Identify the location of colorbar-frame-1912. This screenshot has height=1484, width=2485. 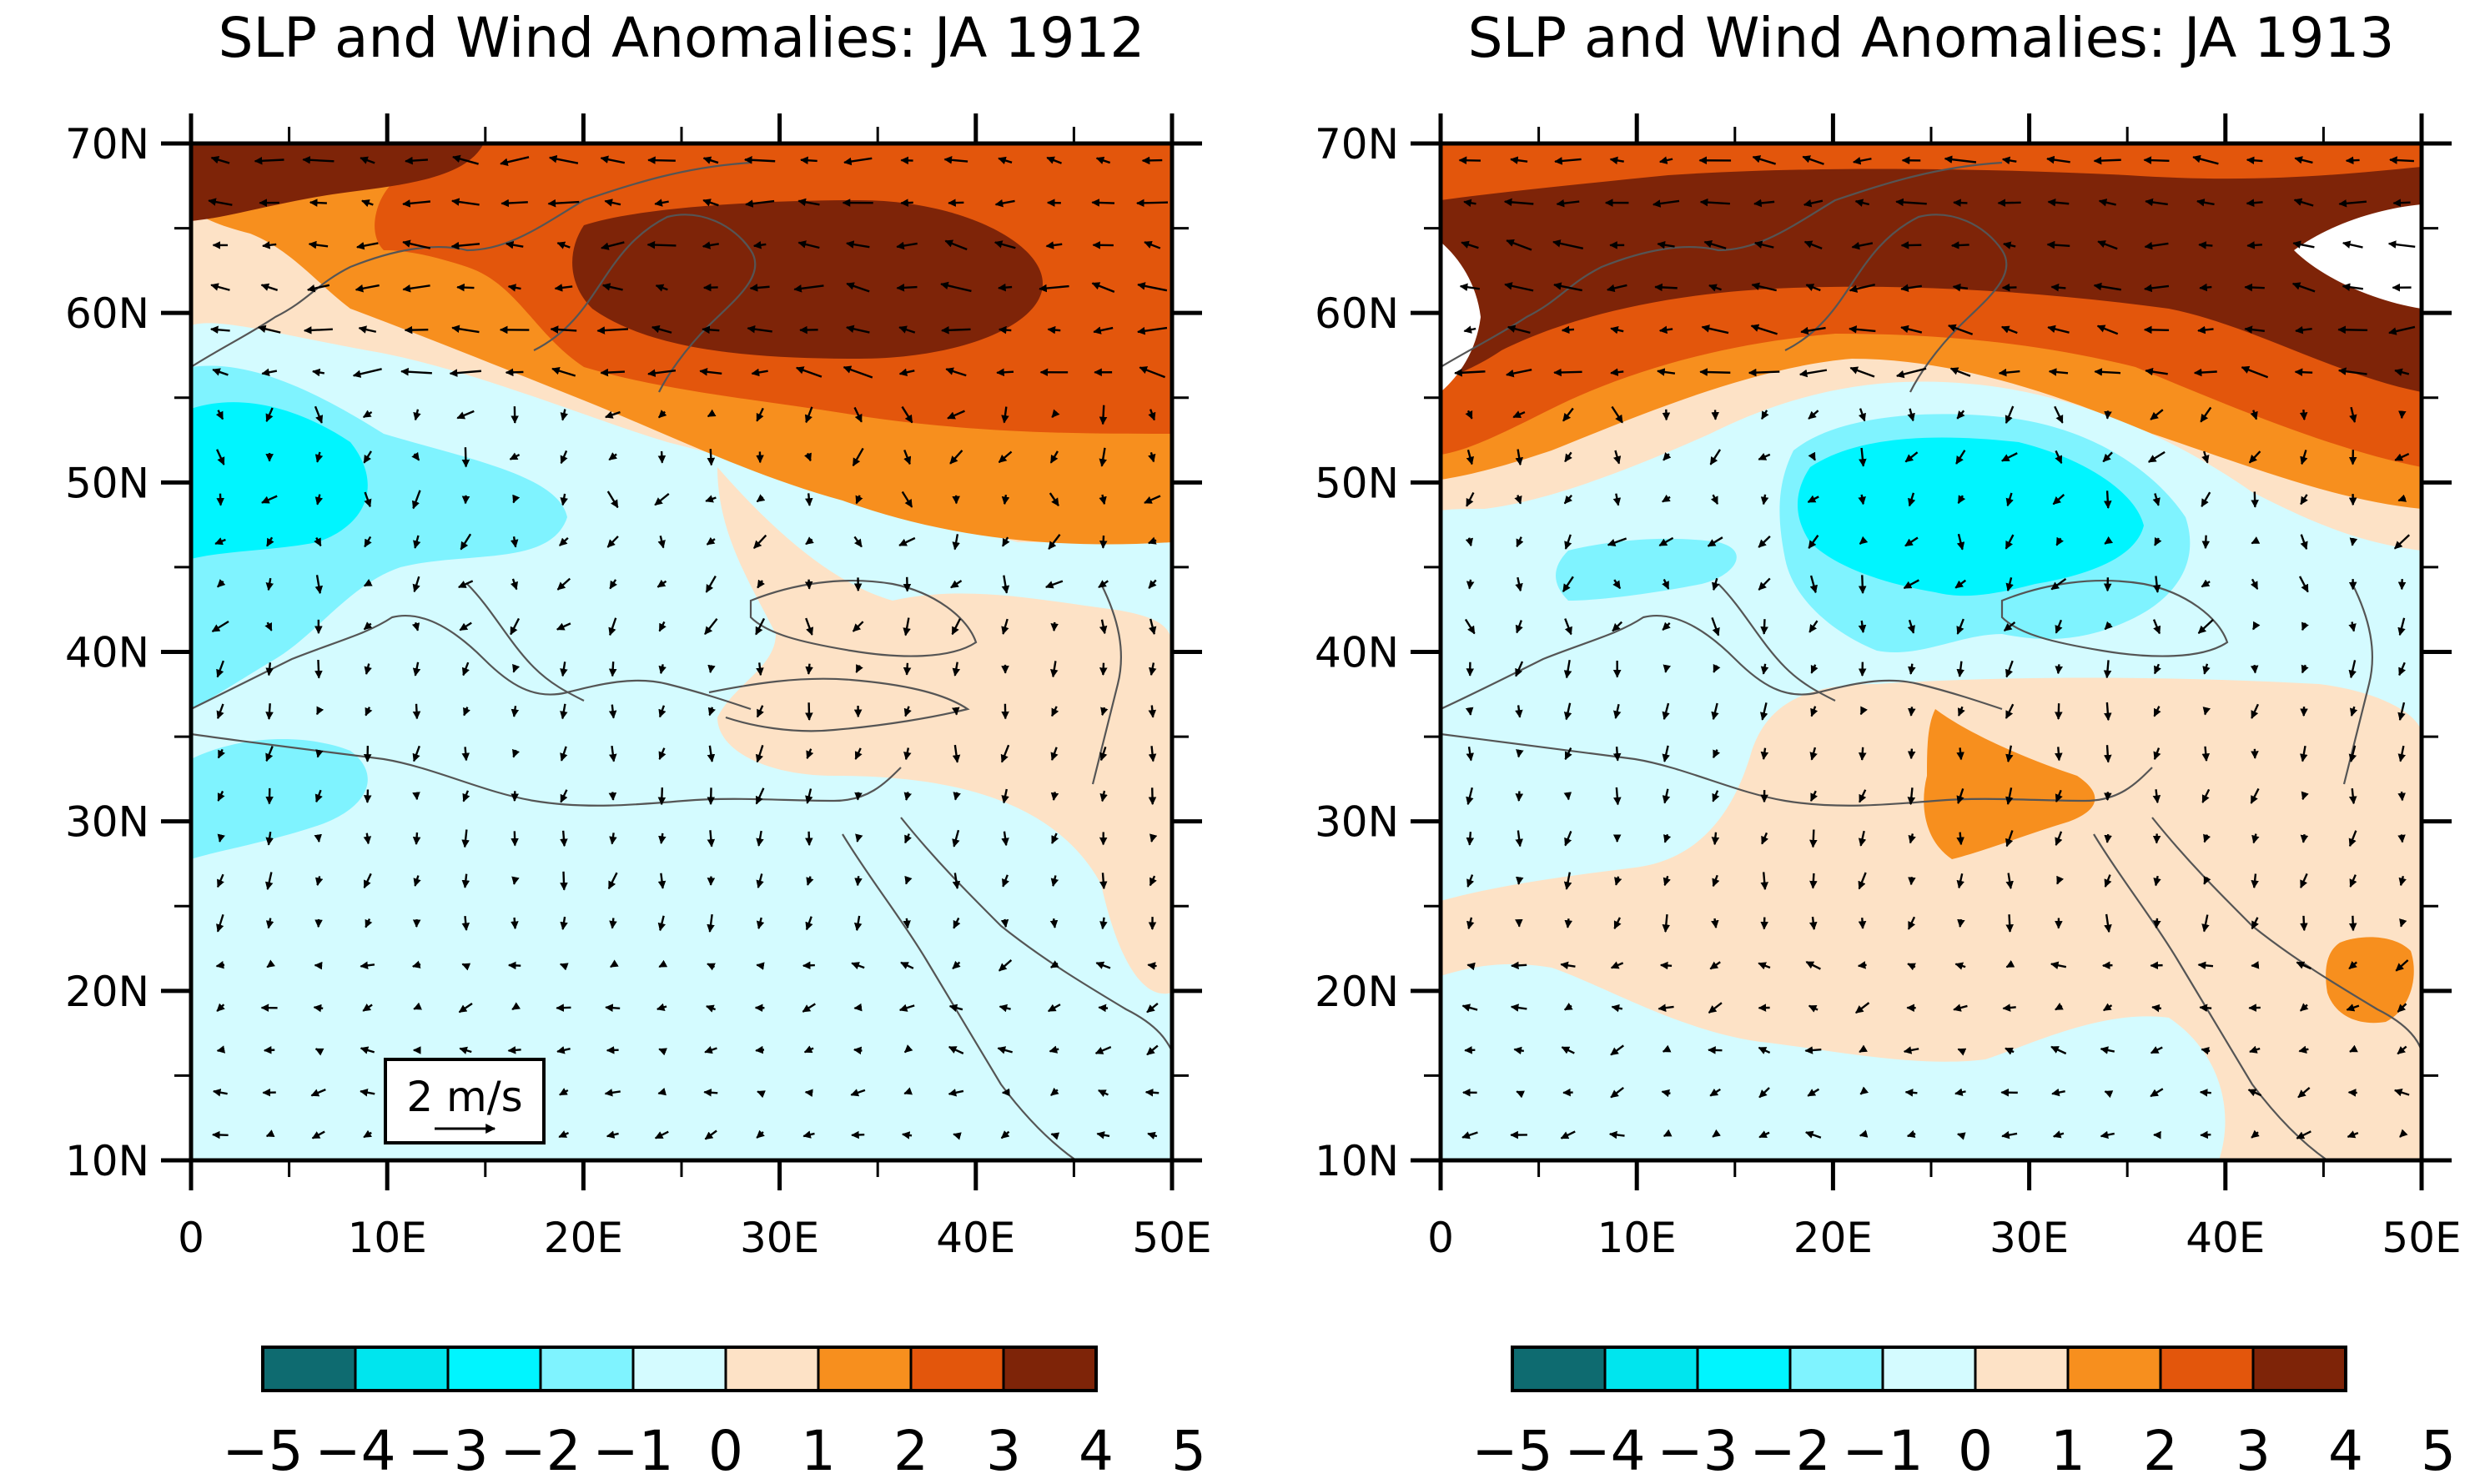
(679, 1369).